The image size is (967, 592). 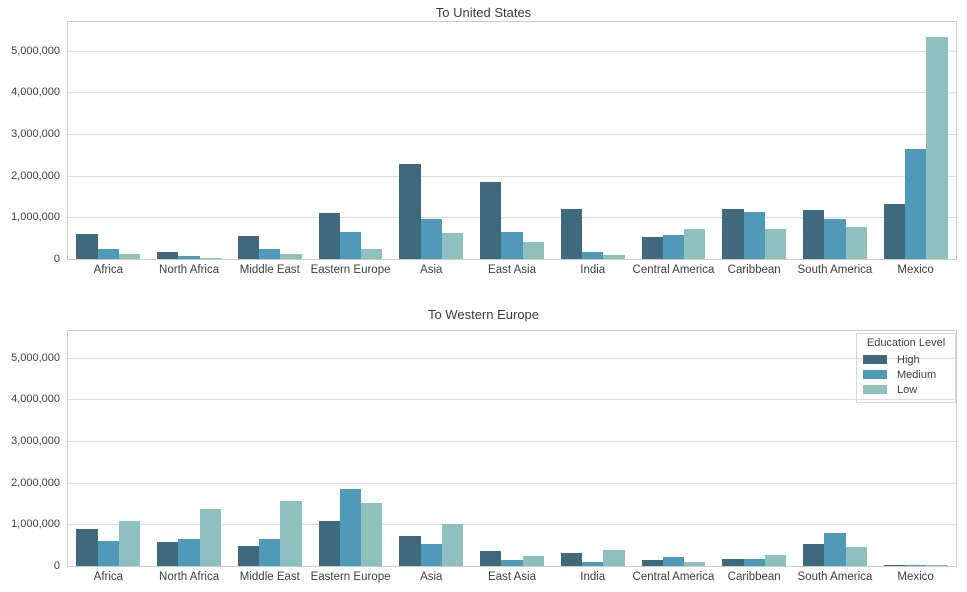 What do you see at coordinates (906, 343) in the screenshot?
I see `legend-title: Education Level` at bounding box center [906, 343].